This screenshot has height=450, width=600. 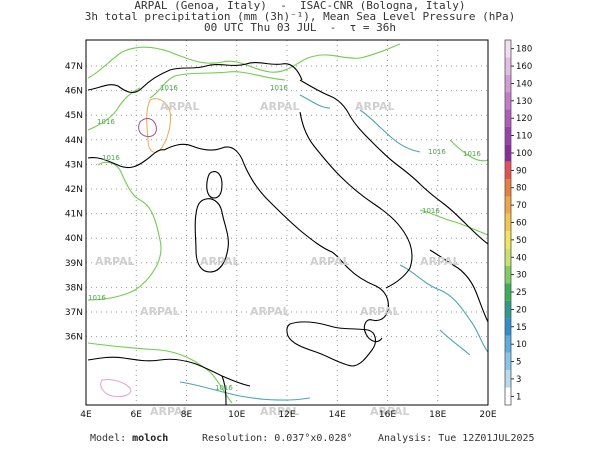 What do you see at coordinates (521, 276) in the screenshot?
I see `colorbar-label: 30` at bounding box center [521, 276].